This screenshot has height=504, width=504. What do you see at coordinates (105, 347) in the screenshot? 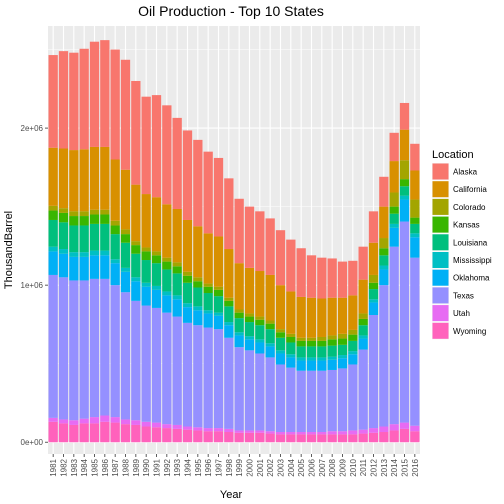
I see `bar-segment-texas-1986` at bounding box center [105, 347].